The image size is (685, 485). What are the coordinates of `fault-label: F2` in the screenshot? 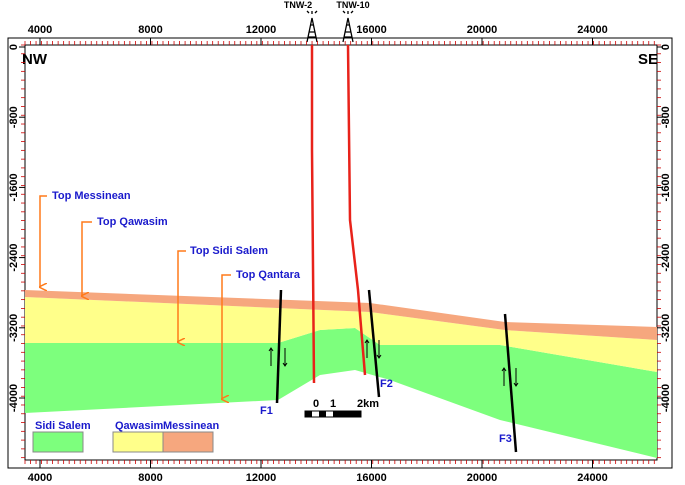 It's located at (386, 384).